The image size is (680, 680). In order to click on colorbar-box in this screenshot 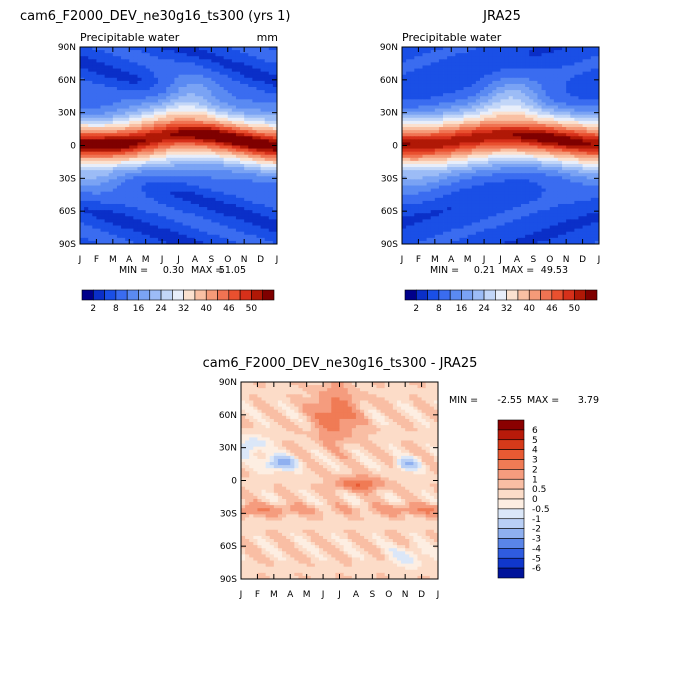, I will do `click(121, 295)`.